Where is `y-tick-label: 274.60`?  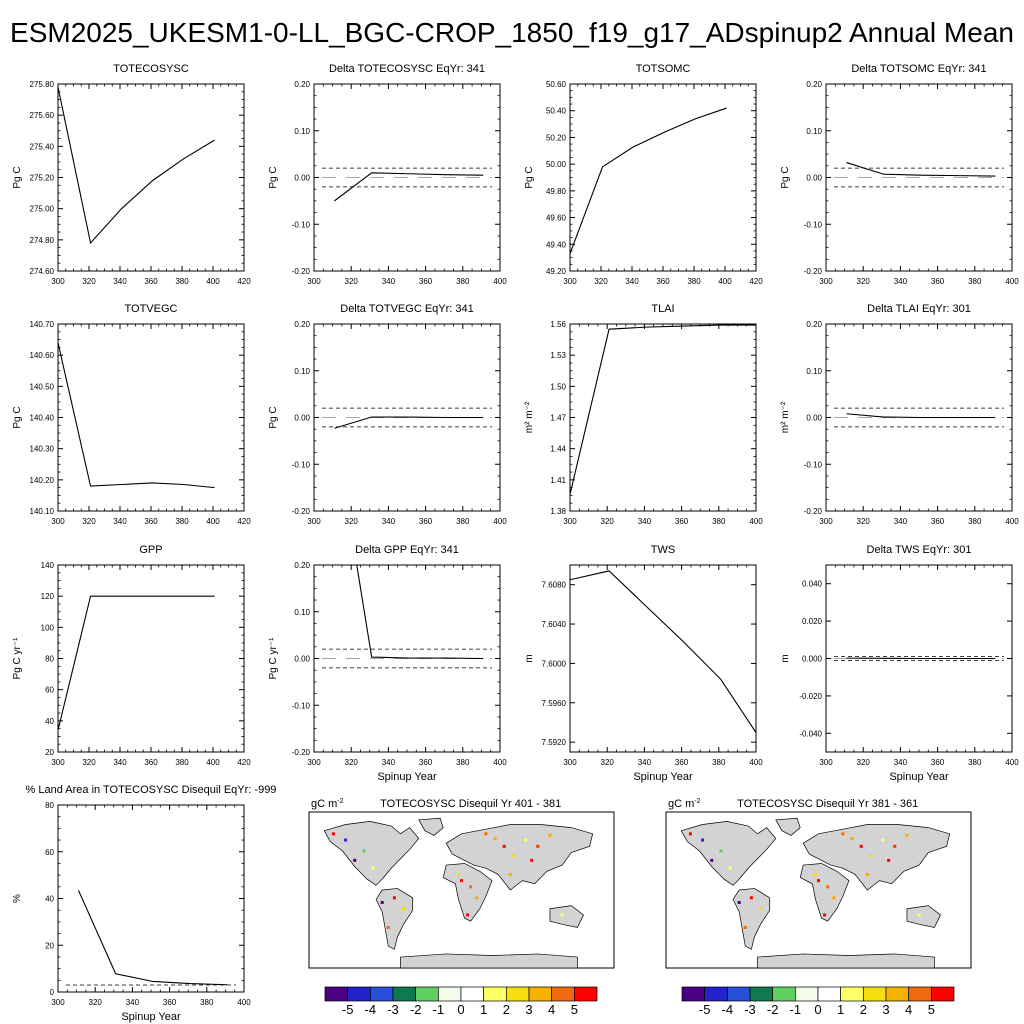 y-tick-label: 274.60 is located at coordinates (42, 271).